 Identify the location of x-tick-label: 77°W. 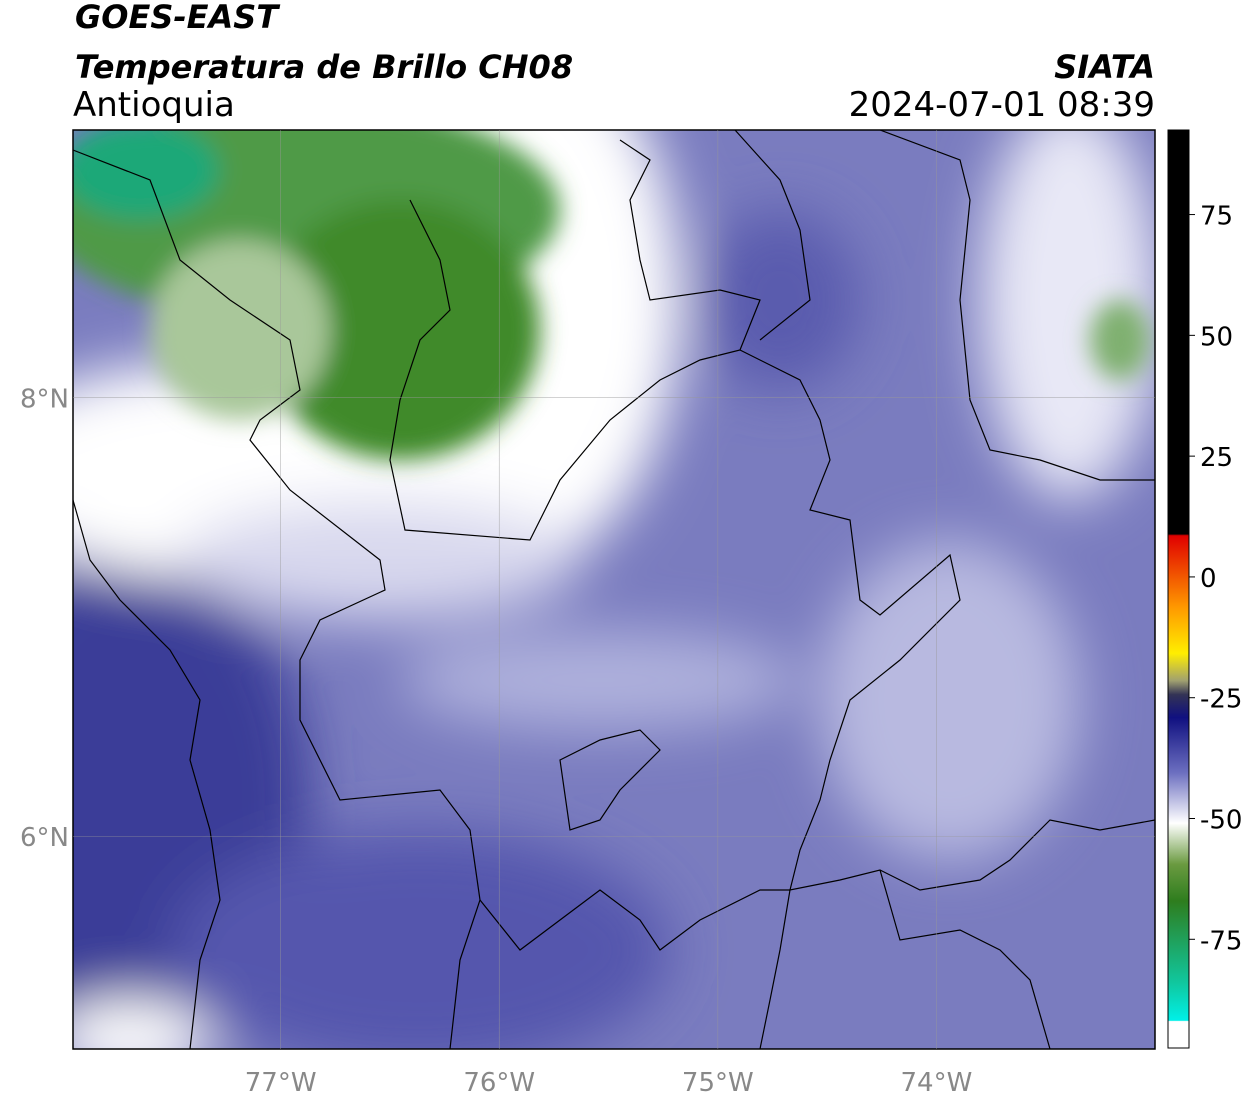
(281, 1083).